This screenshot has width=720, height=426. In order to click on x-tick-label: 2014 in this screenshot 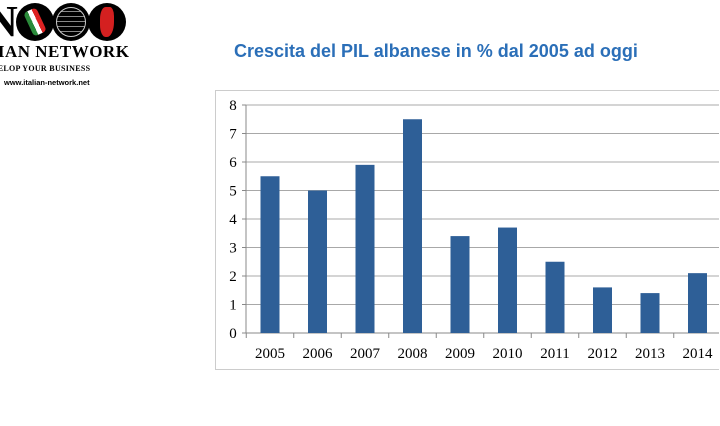, I will do `click(698, 354)`.